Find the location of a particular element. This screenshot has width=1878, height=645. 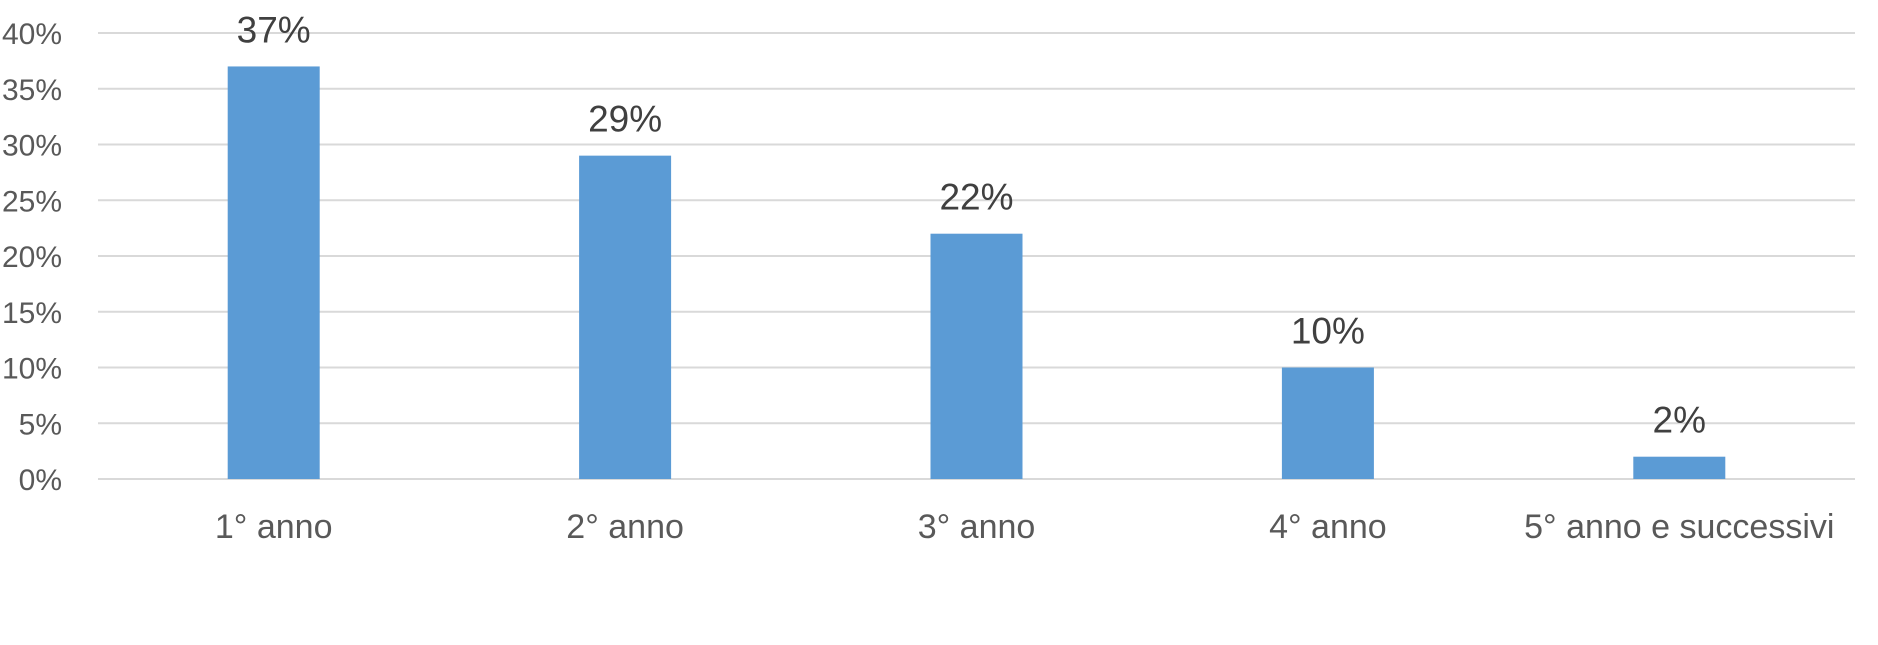

y-tick-label: 10% is located at coordinates (32, 369).